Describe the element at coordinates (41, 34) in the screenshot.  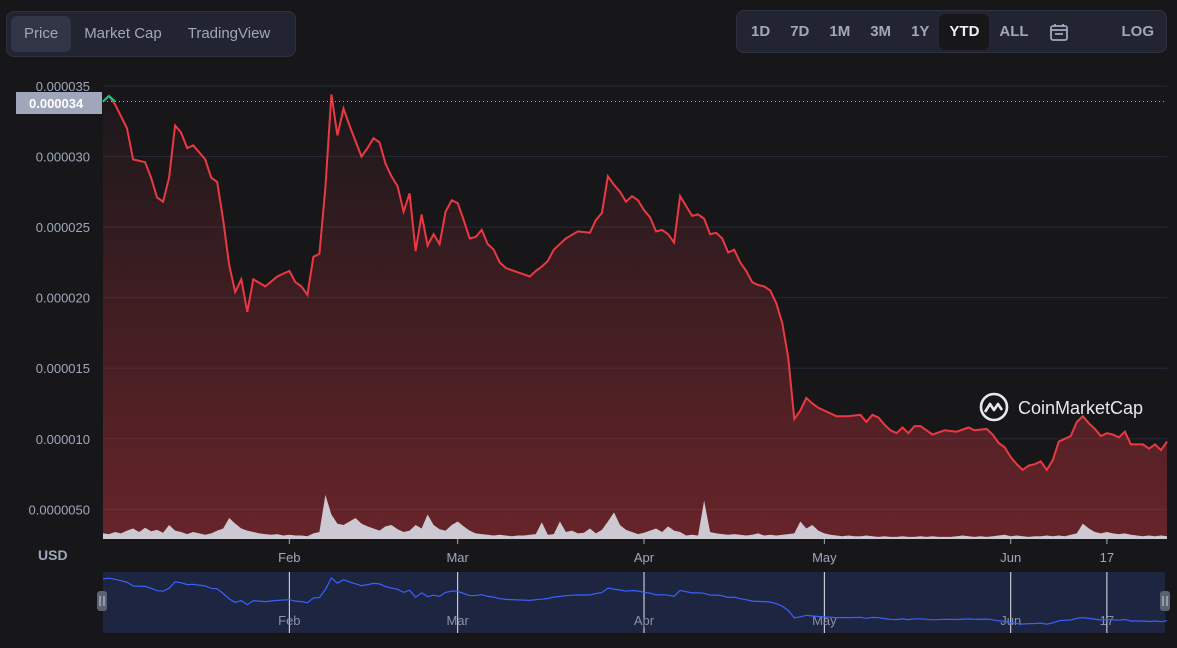
I see `tab-price: Price` at that location.